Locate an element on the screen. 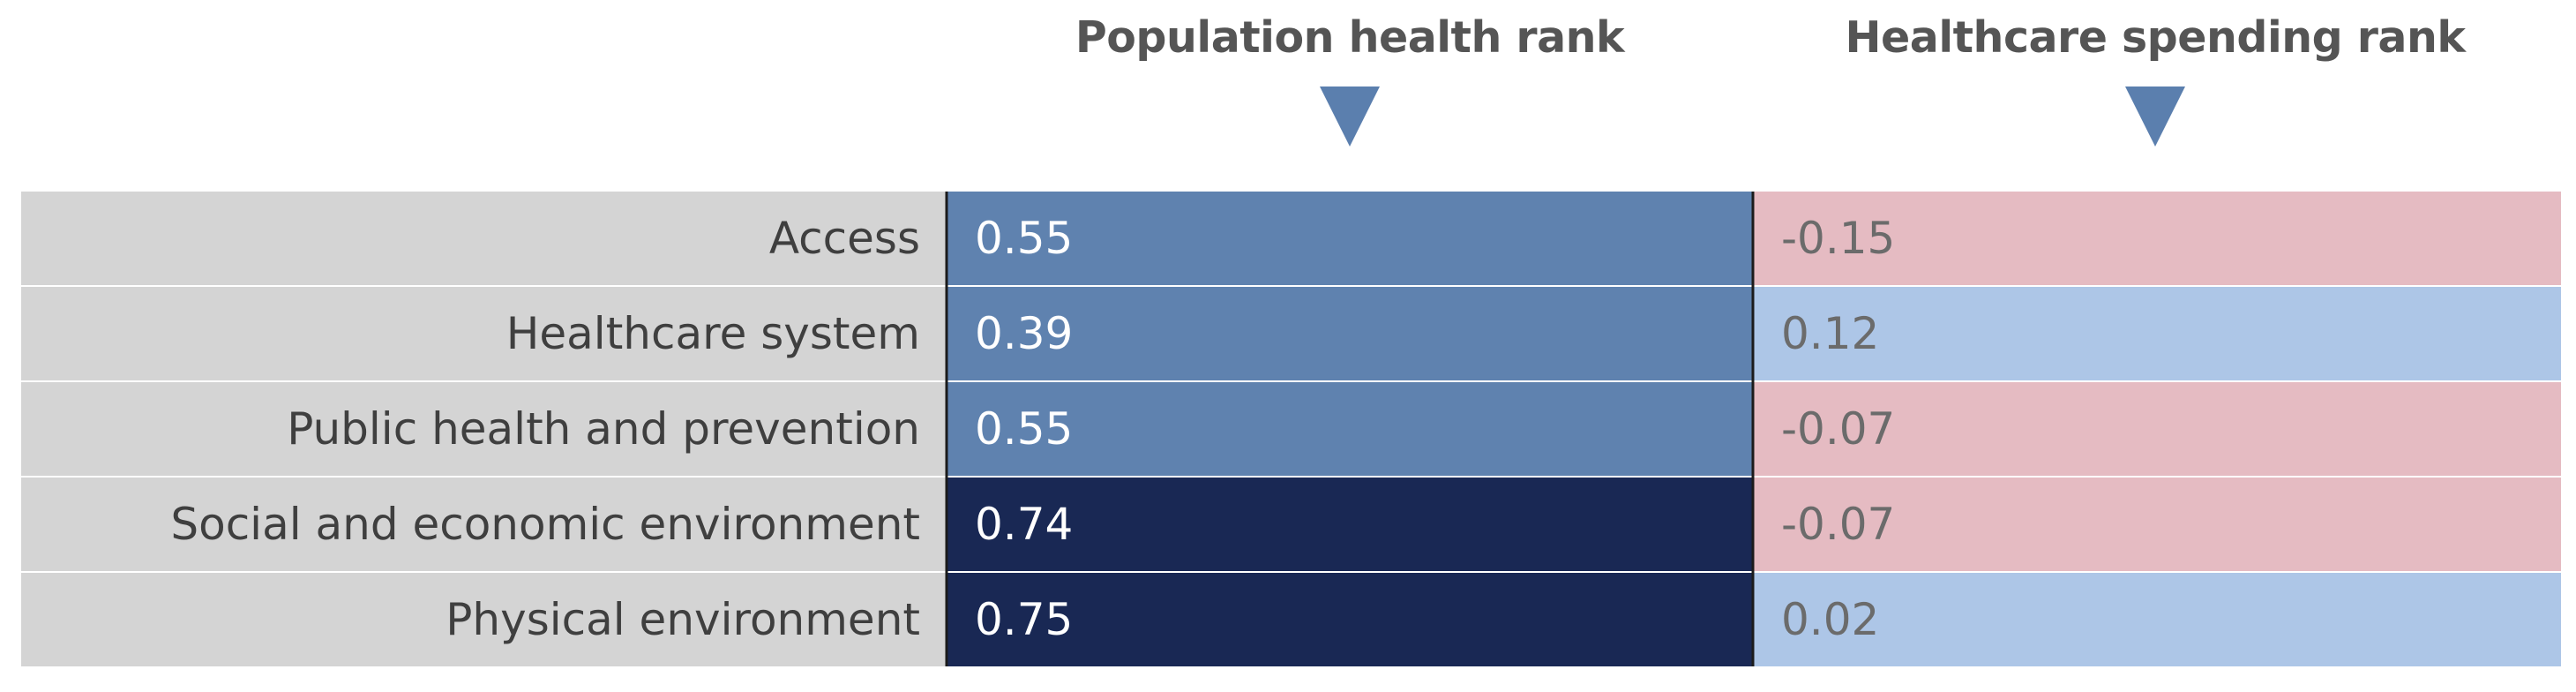 This screenshot has height=692, width=2576. column-arrow-population-health-icon is located at coordinates (1350, 117).